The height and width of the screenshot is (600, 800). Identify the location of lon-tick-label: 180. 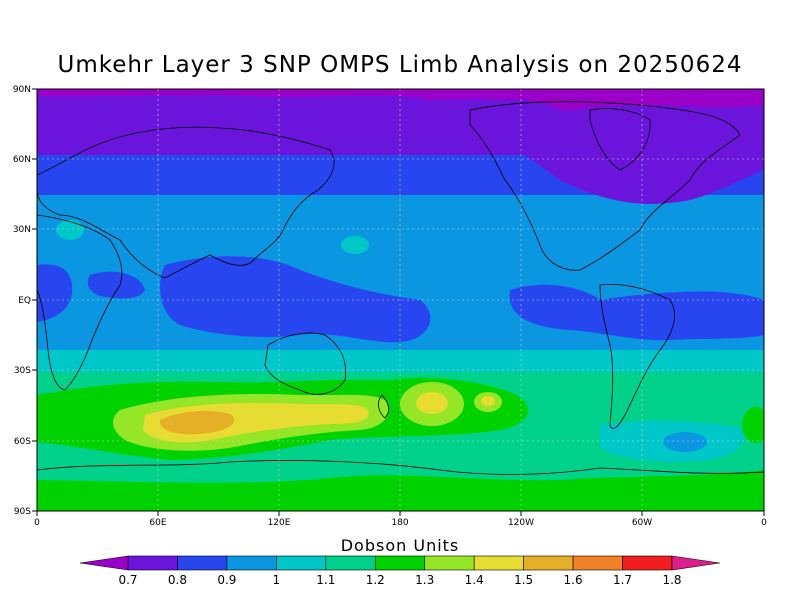
(399, 523).